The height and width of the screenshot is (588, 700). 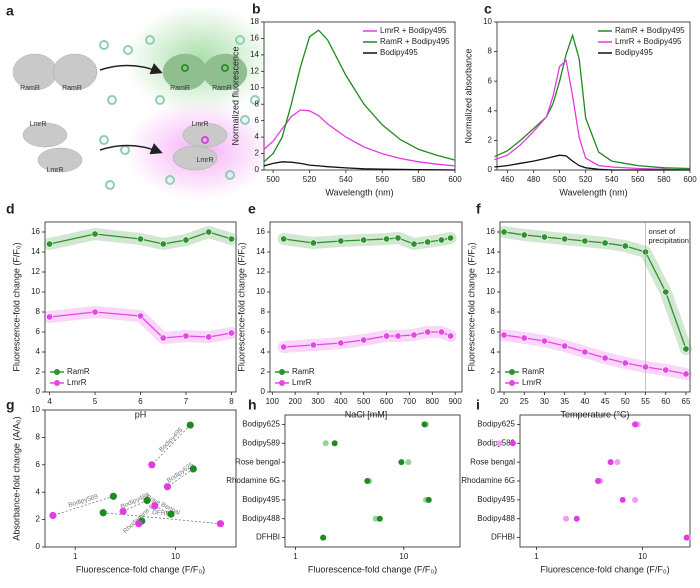 I want to click on x-tick-label: 55, so click(x=645, y=401).